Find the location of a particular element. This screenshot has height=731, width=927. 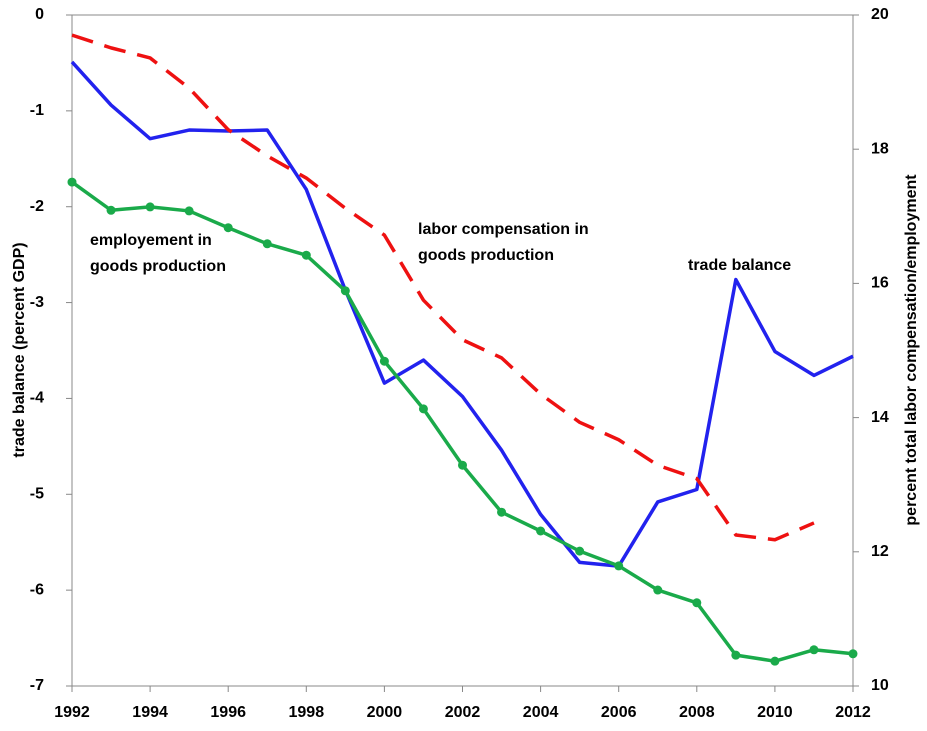

y-axis-label: trade balance (percent GDP) is located at coordinates (19, 349).